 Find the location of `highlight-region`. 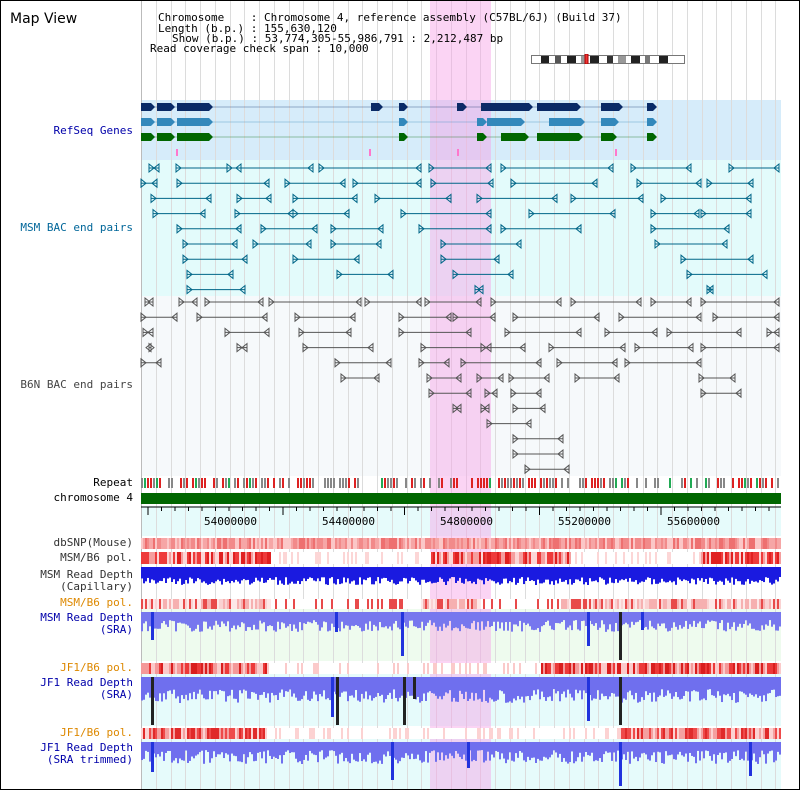

highlight-region is located at coordinates (460, 395).